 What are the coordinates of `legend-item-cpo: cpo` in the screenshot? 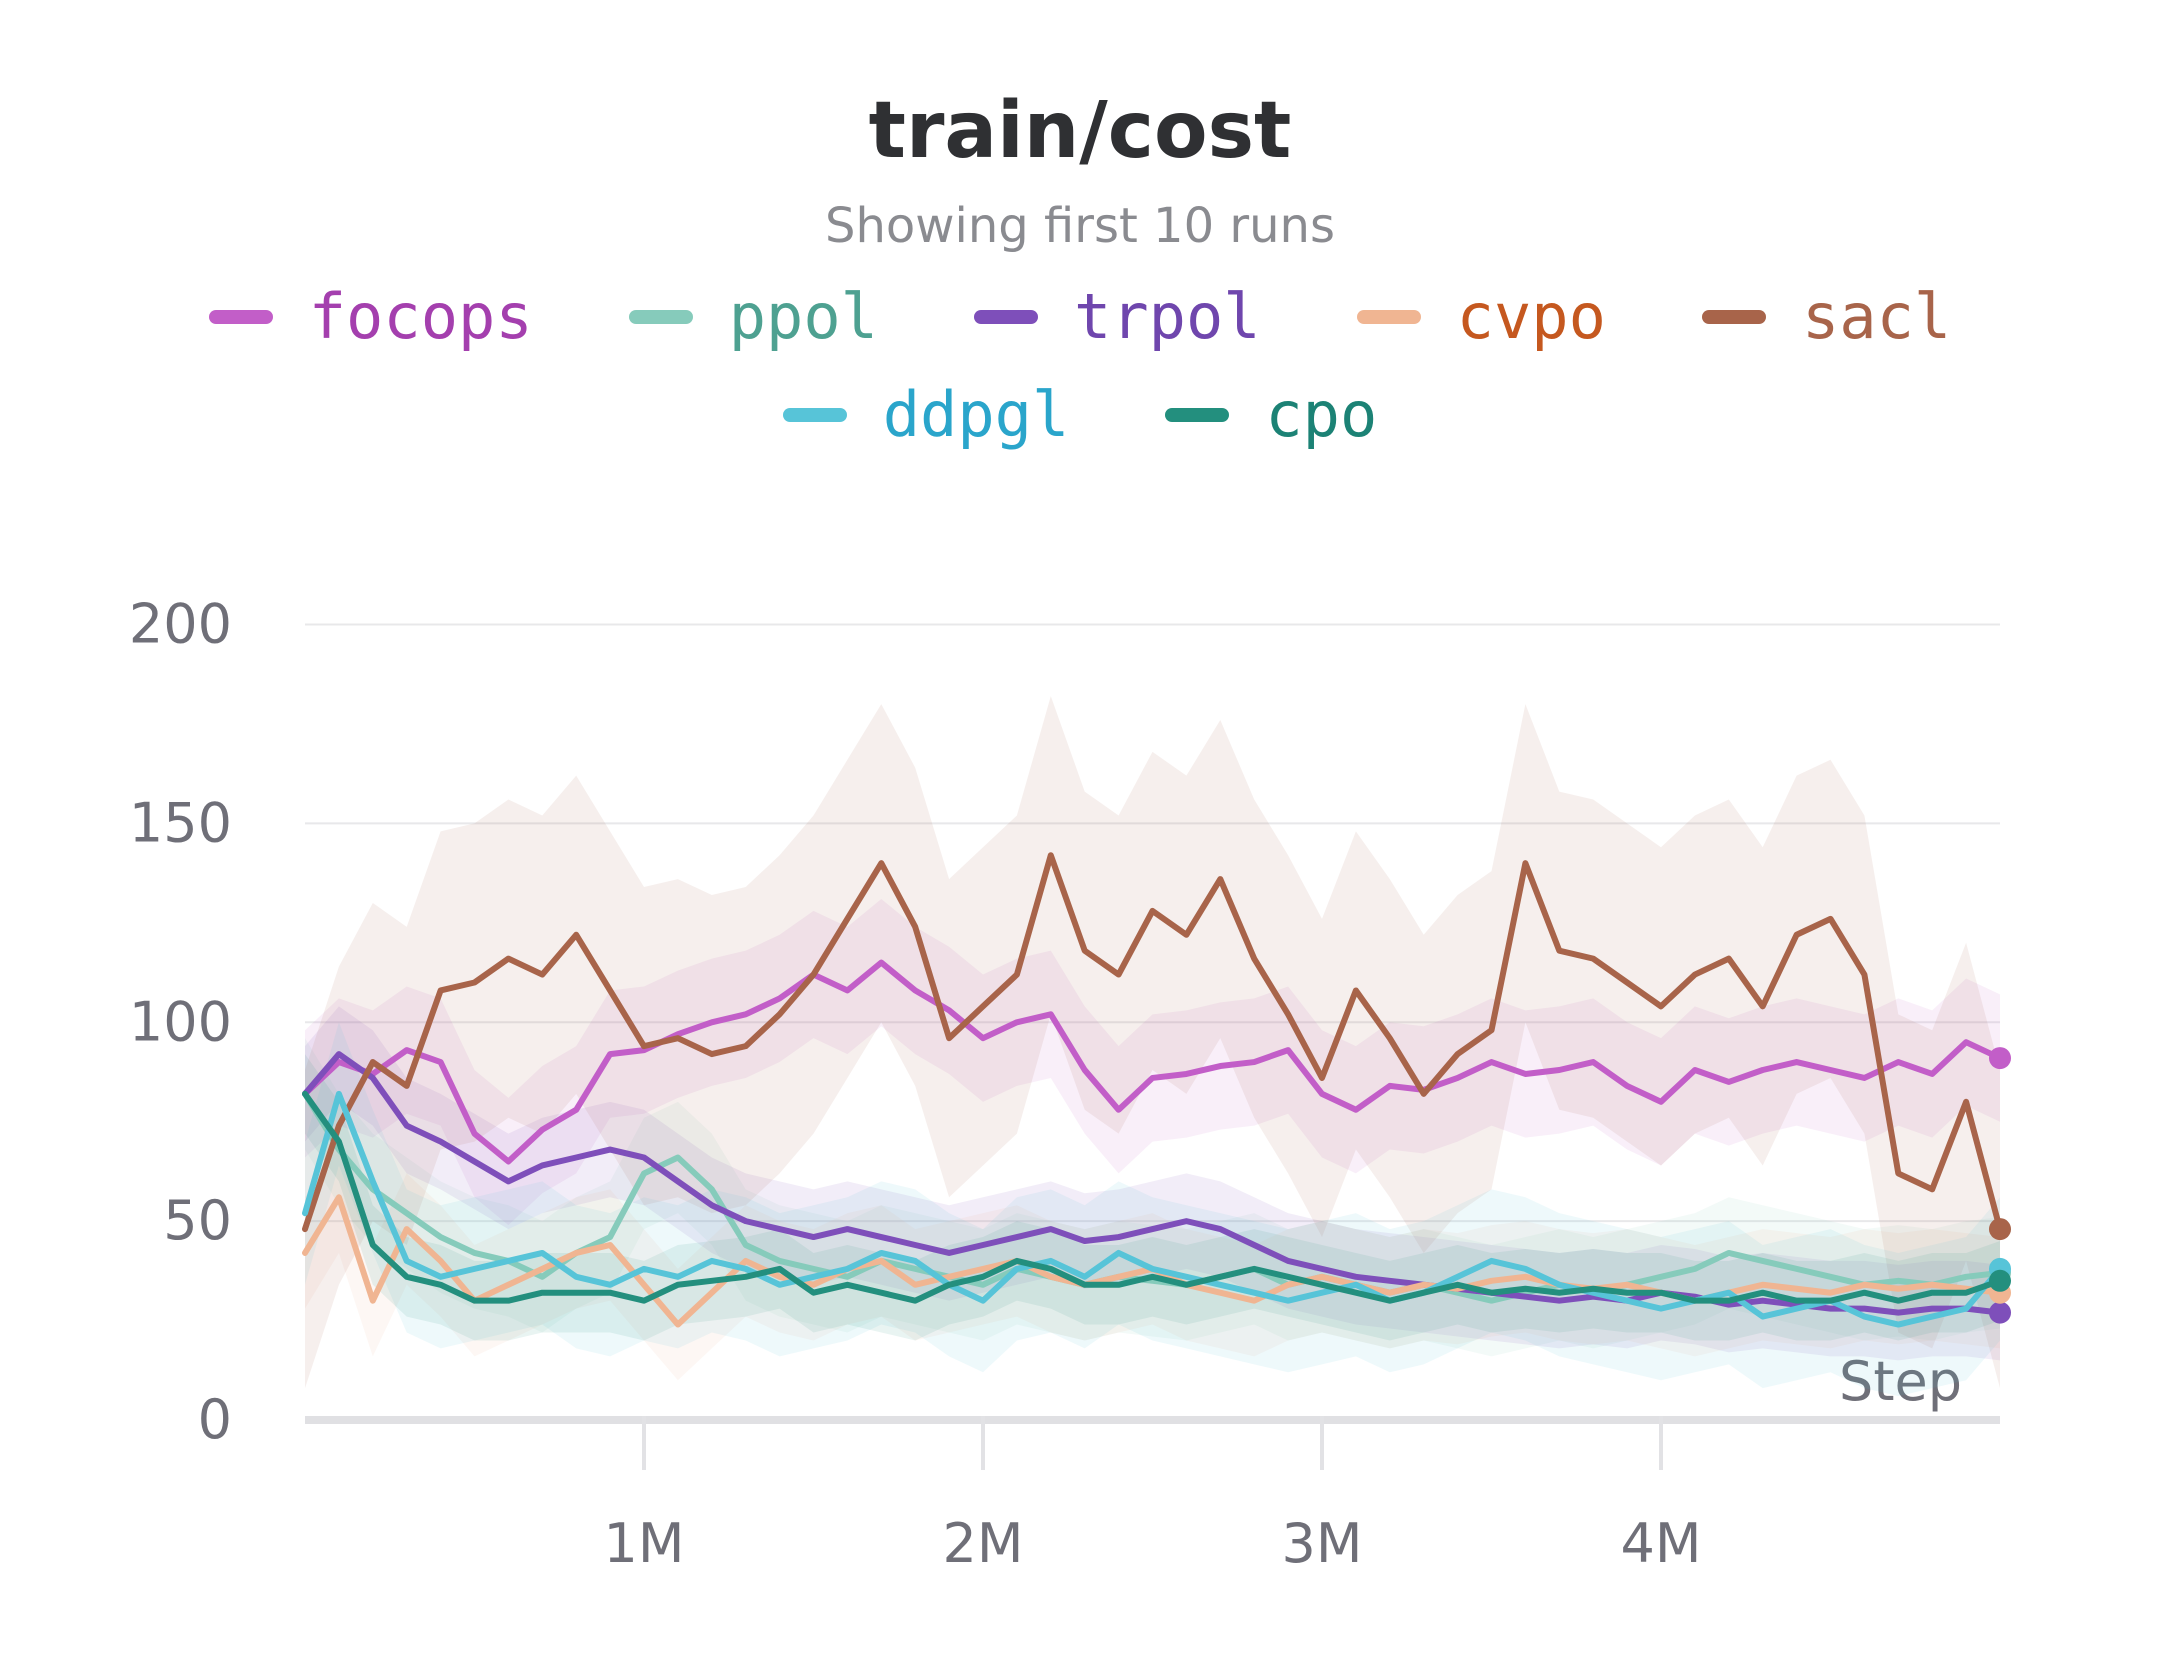 It's located at (1271, 414).